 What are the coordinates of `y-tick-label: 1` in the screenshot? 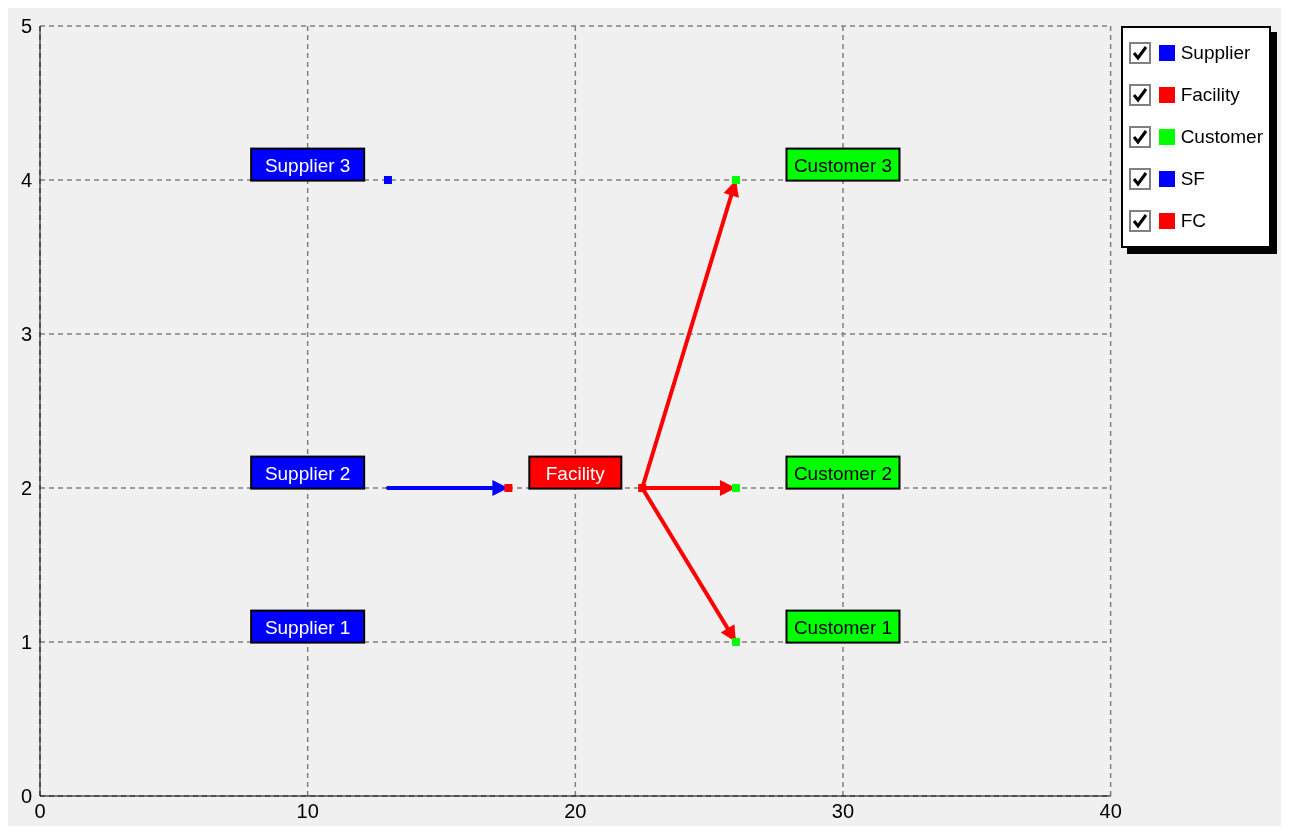 It's located at (26, 642).